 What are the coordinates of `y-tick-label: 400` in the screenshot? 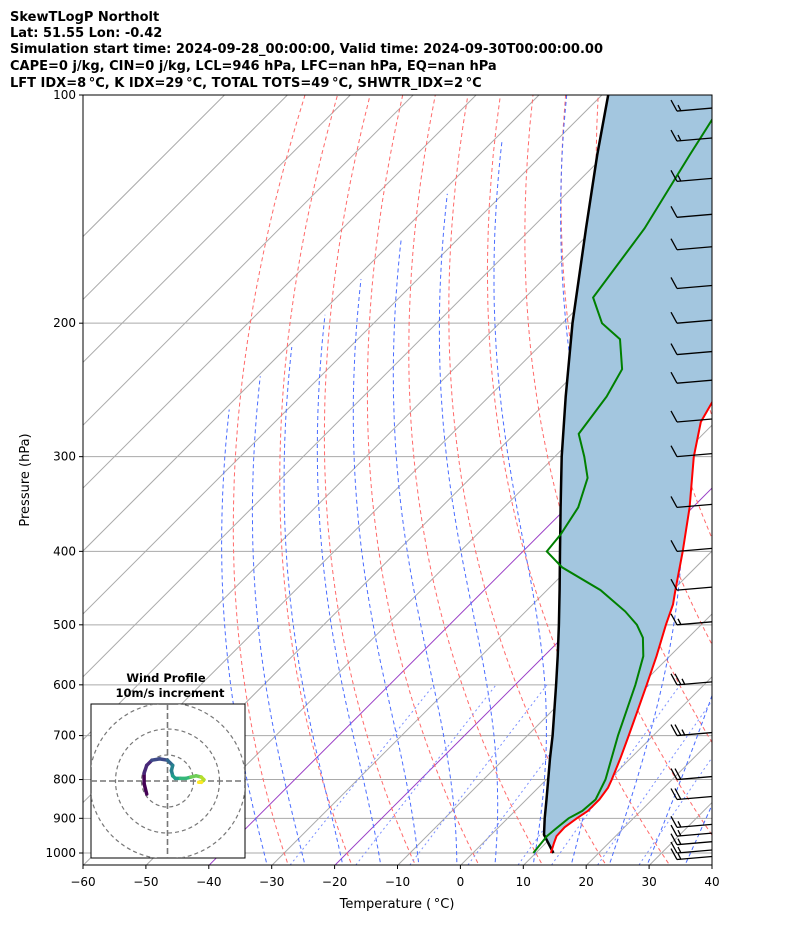 It's located at (64, 551).